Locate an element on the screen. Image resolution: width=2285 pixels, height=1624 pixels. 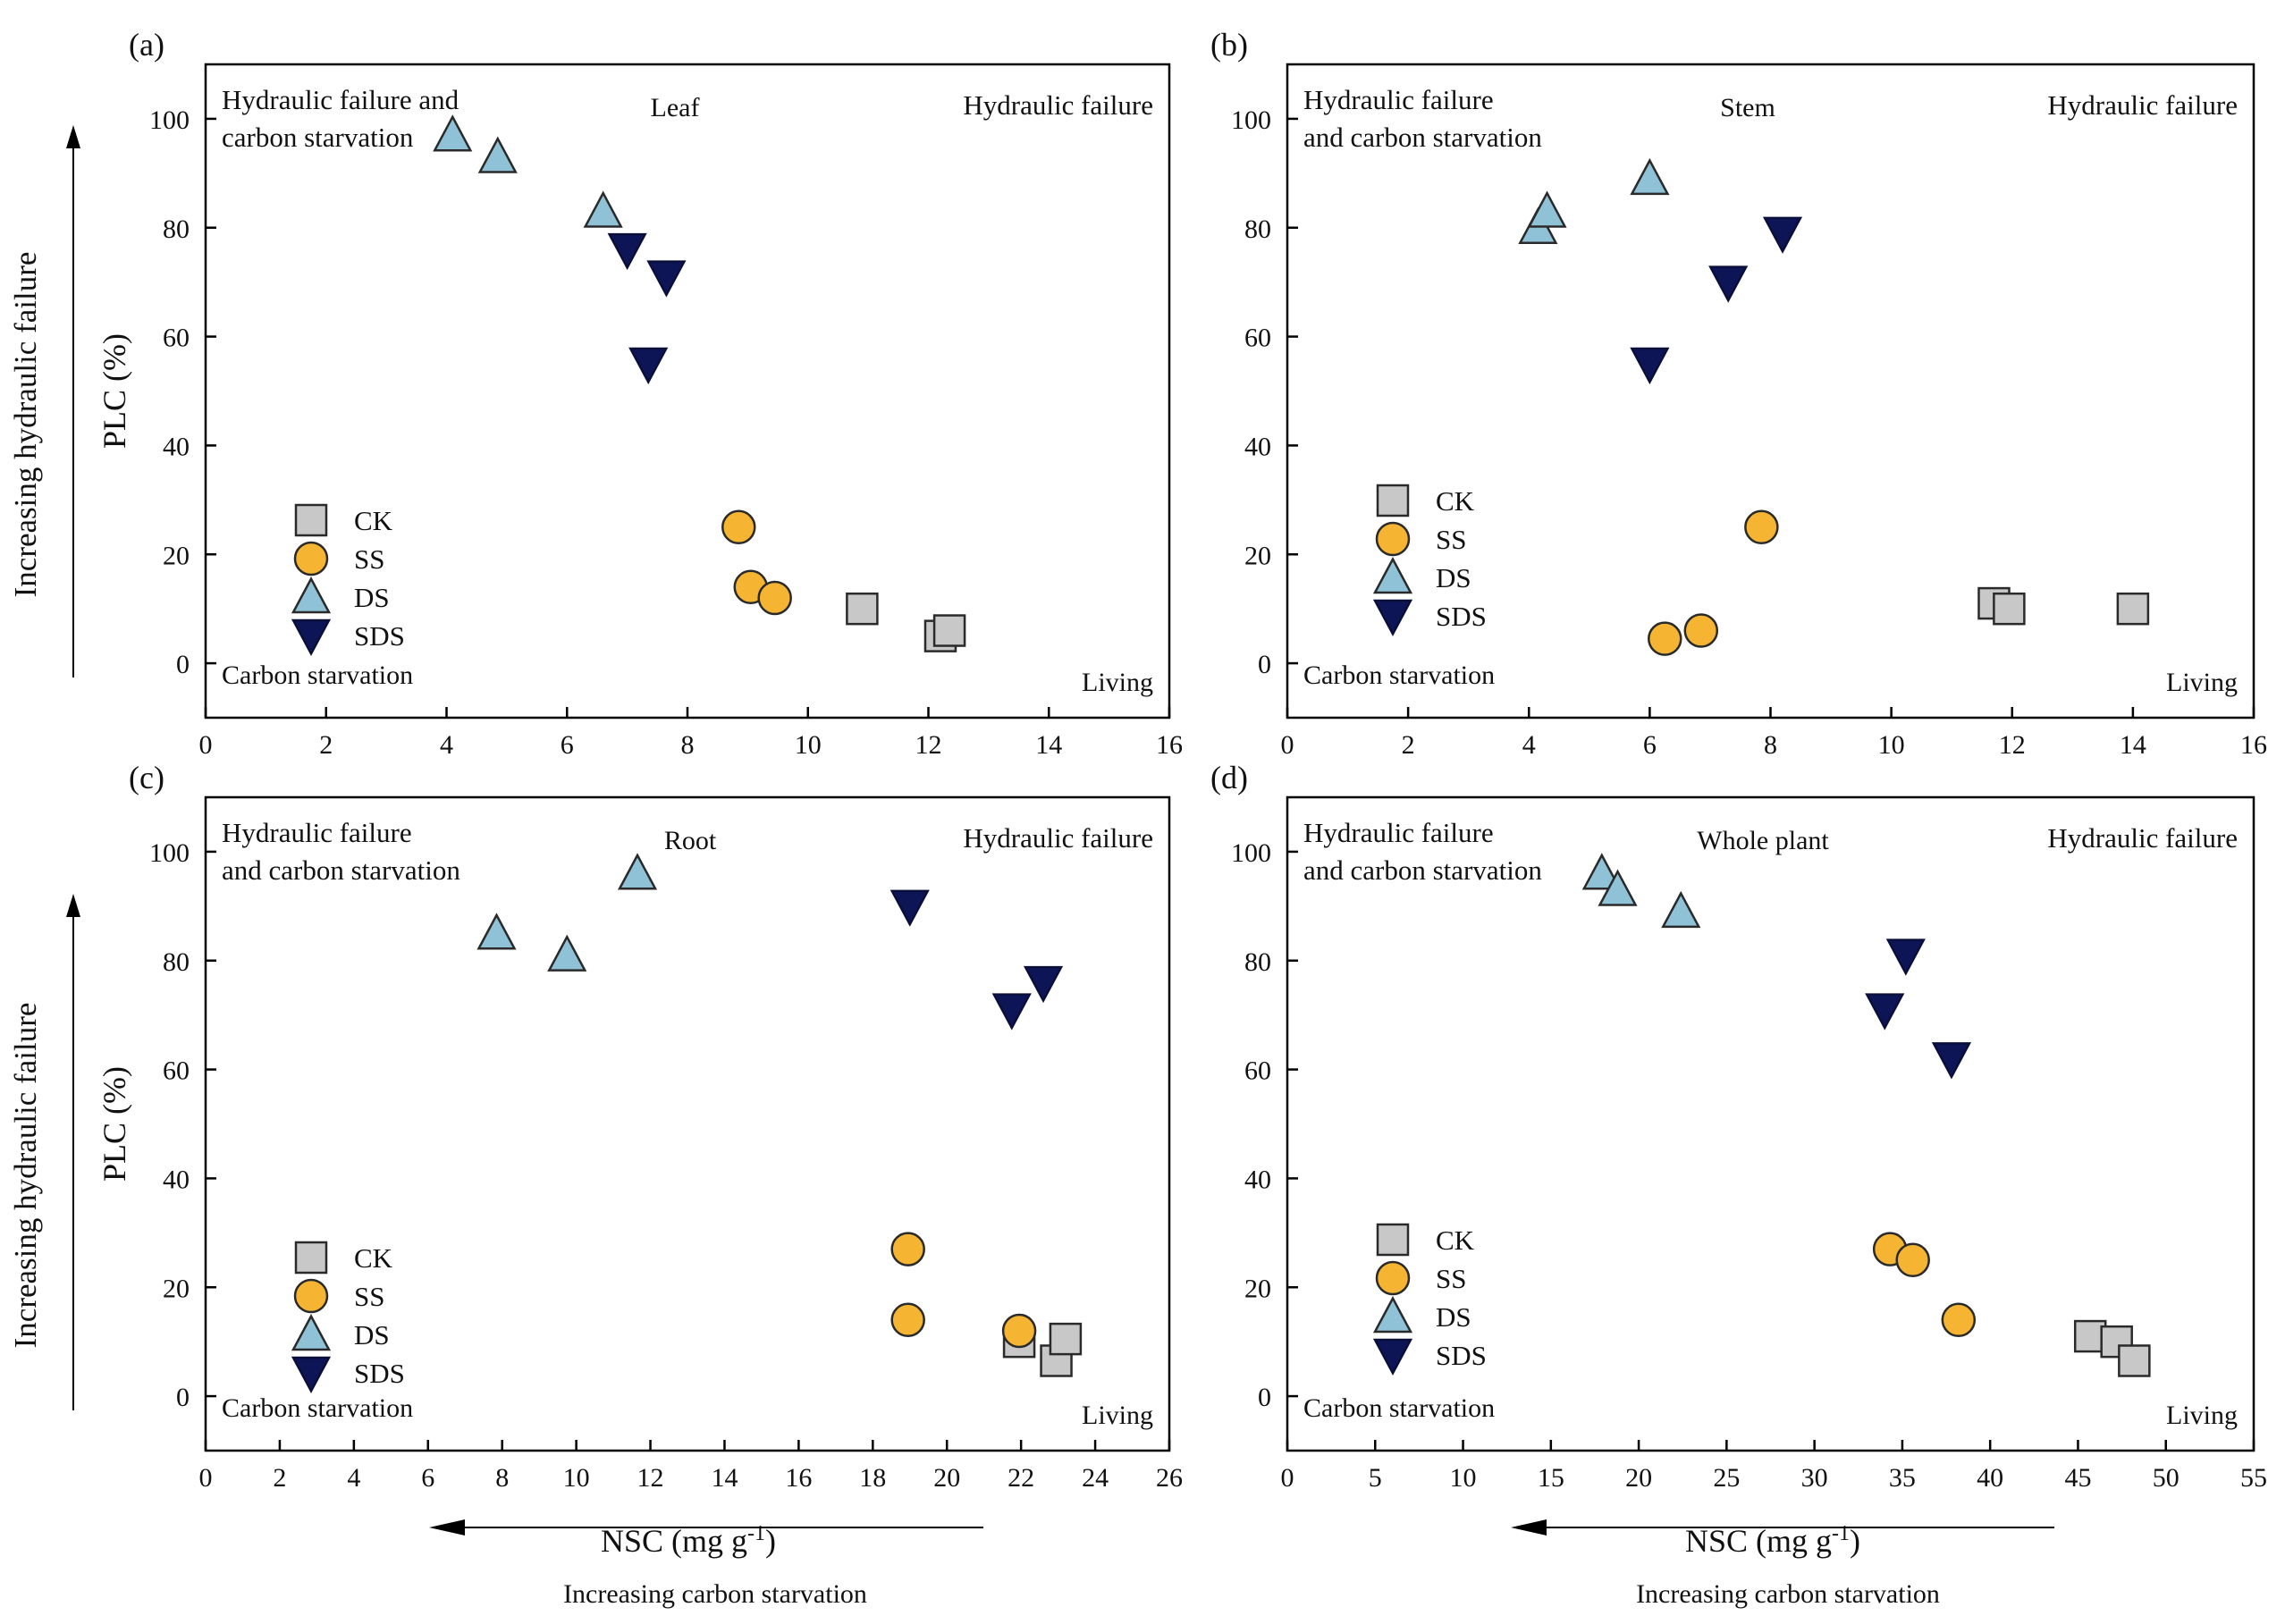
panel-title: Leaf is located at coordinates (675, 107).